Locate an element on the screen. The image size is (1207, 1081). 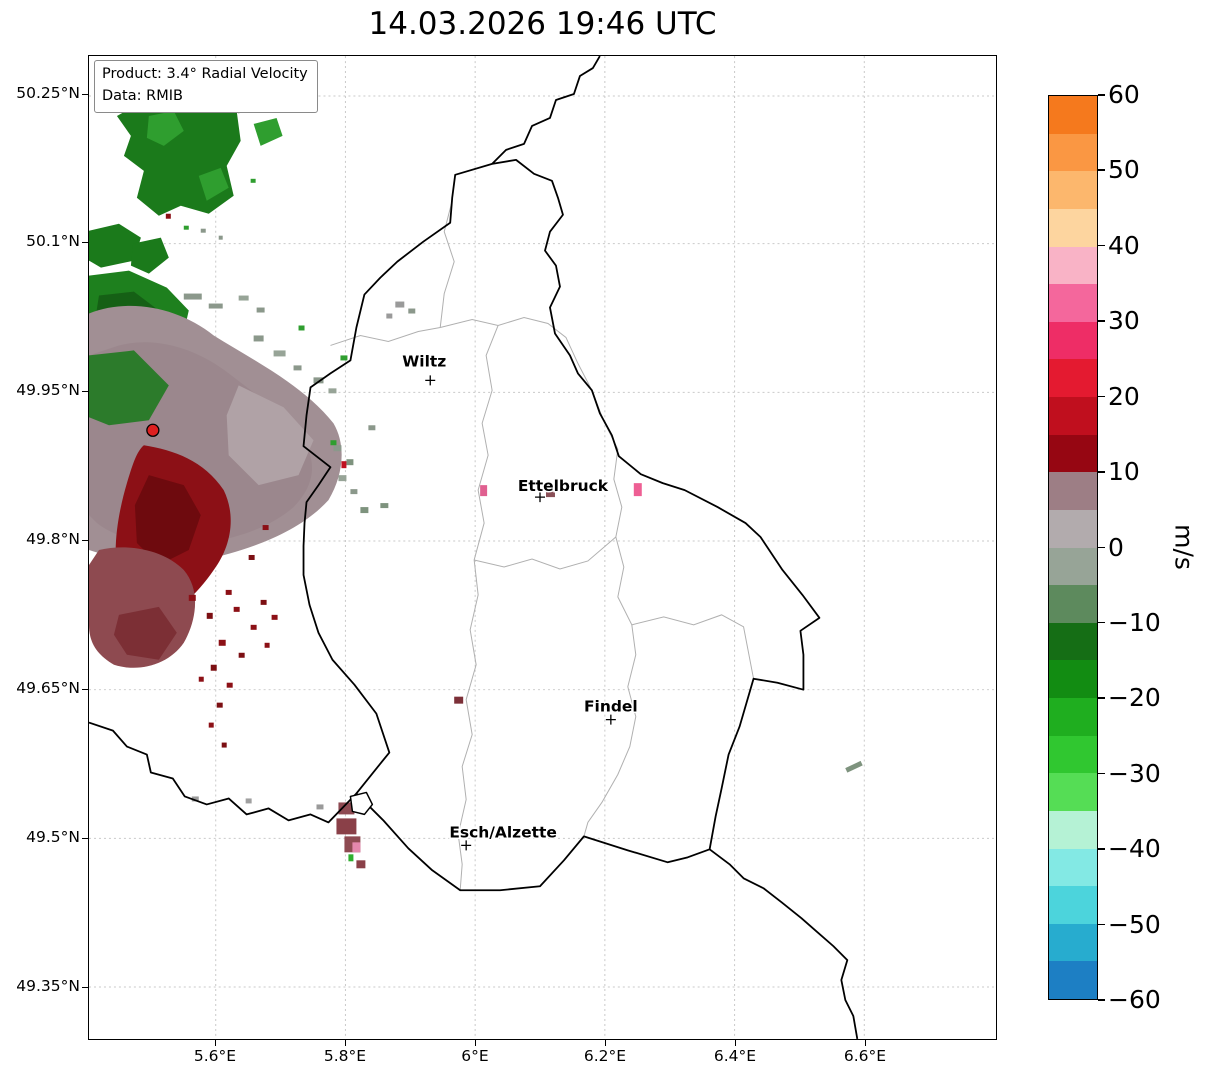
city-label-wiltz: Wiltz is located at coordinates (424, 361).